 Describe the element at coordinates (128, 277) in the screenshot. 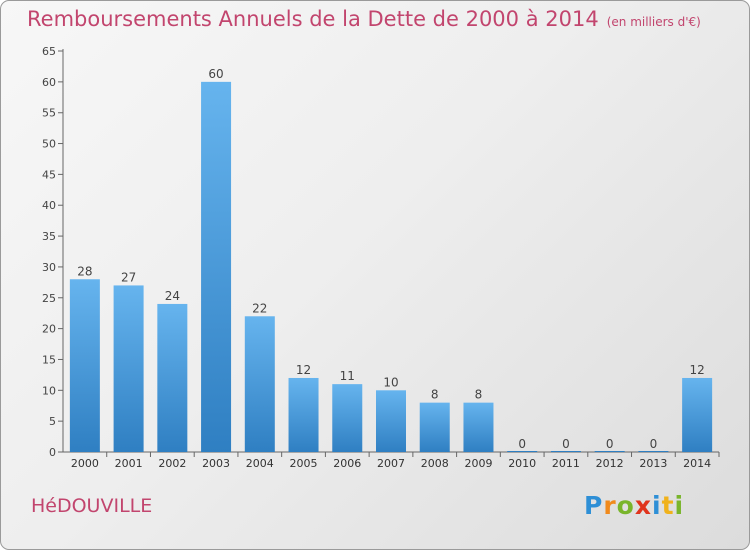

I see `data-label: 27` at that location.